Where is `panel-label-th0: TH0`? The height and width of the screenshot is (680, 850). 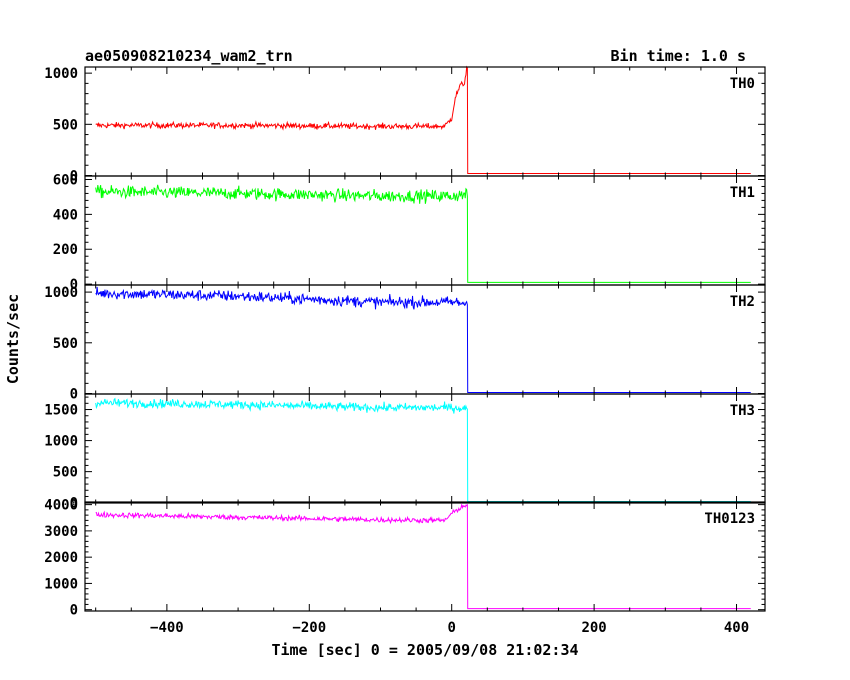
panel-label-th0: TH0 is located at coordinates (742, 84).